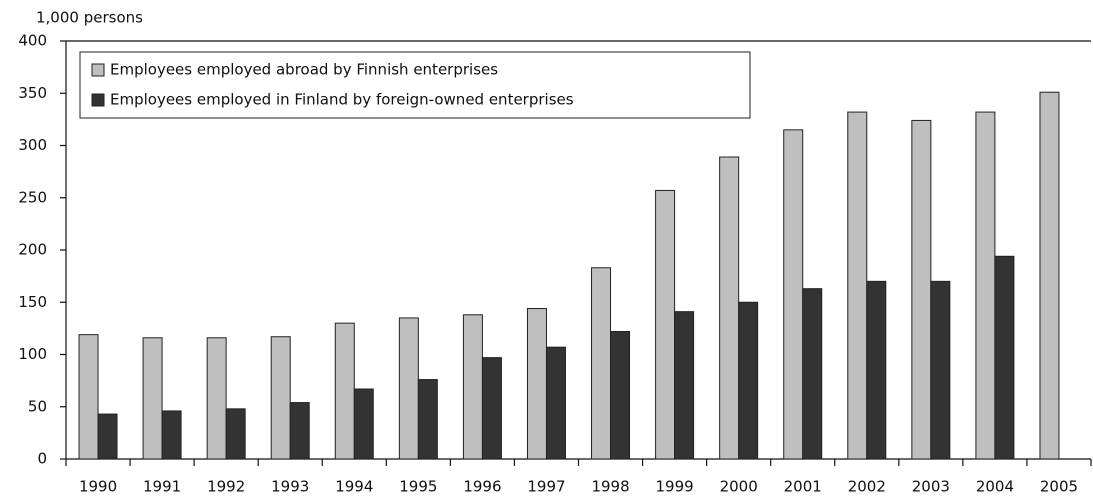  What do you see at coordinates (610, 487) in the screenshot?
I see `x-tick-label: 1998` at bounding box center [610, 487].